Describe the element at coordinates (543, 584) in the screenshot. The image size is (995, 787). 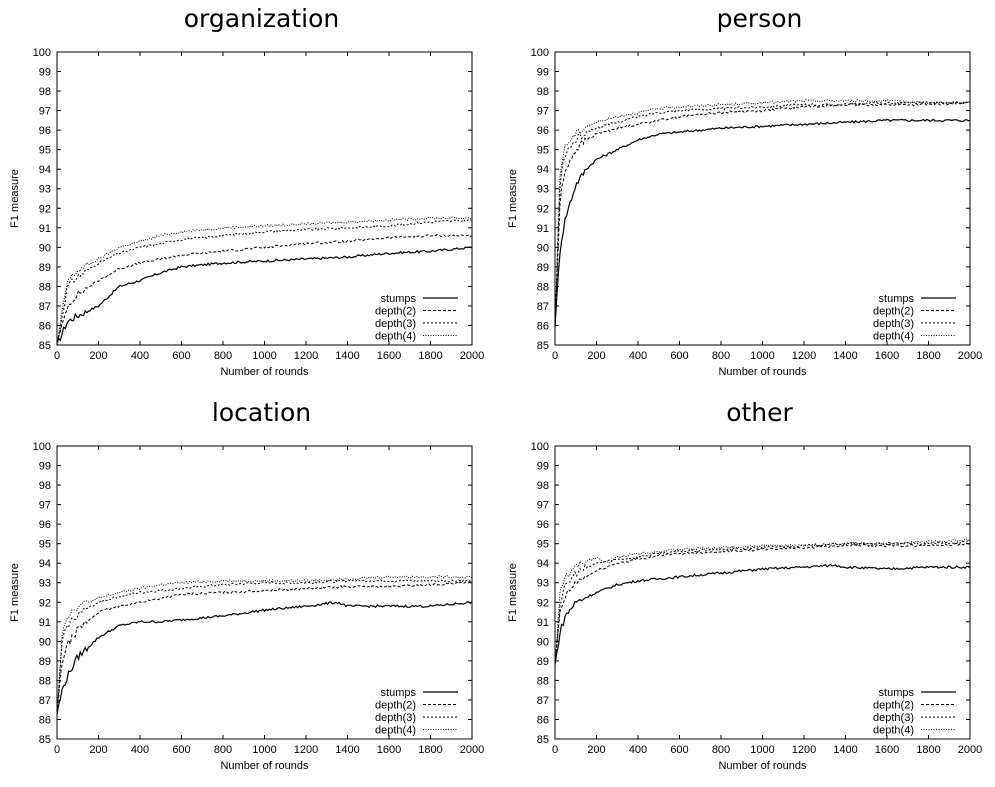
I see `y-tick-label: 93` at that location.